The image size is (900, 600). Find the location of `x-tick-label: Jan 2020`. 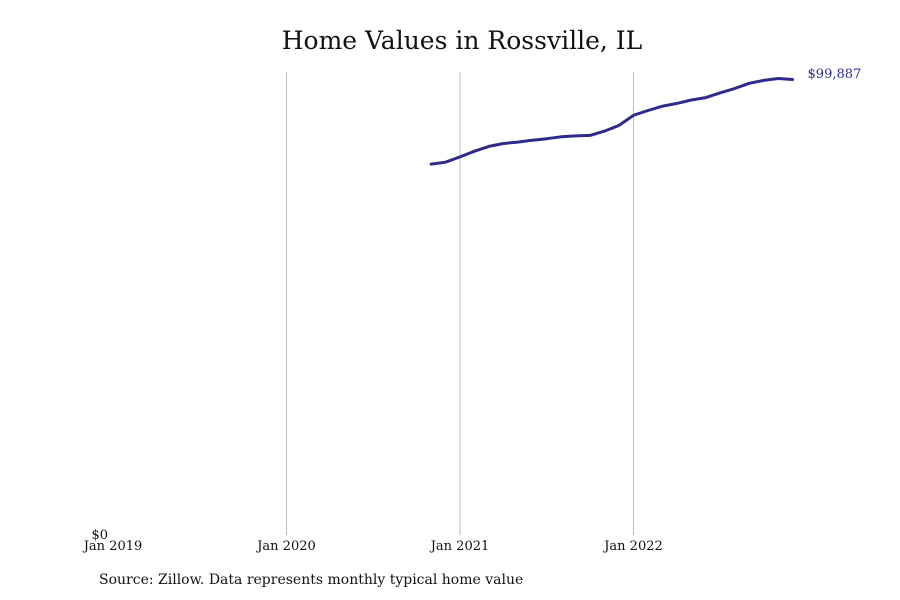

x-tick-label: Jan 2020 is located at coordinates (285, 546).